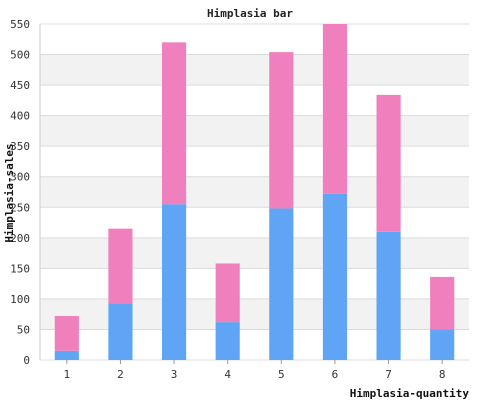  What do you see at coordinates (120, 374) in the screenshot?
I see `x-tick-label: 2` at bounding box center [120, 374].